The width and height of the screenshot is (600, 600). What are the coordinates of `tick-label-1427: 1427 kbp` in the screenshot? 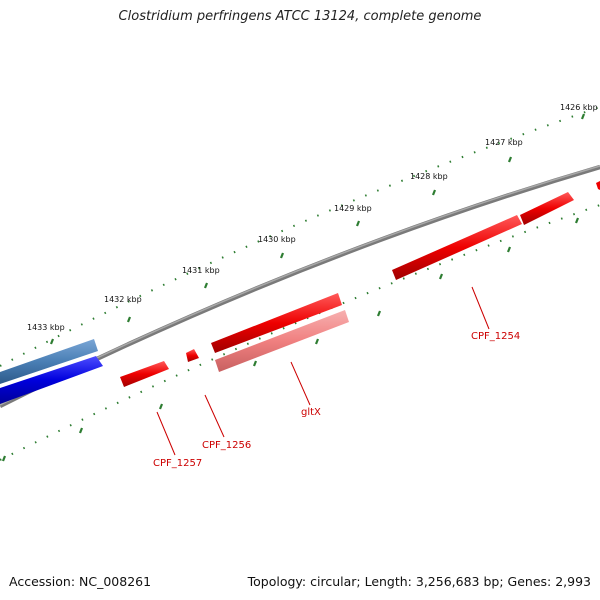 It's located at (504, 142).